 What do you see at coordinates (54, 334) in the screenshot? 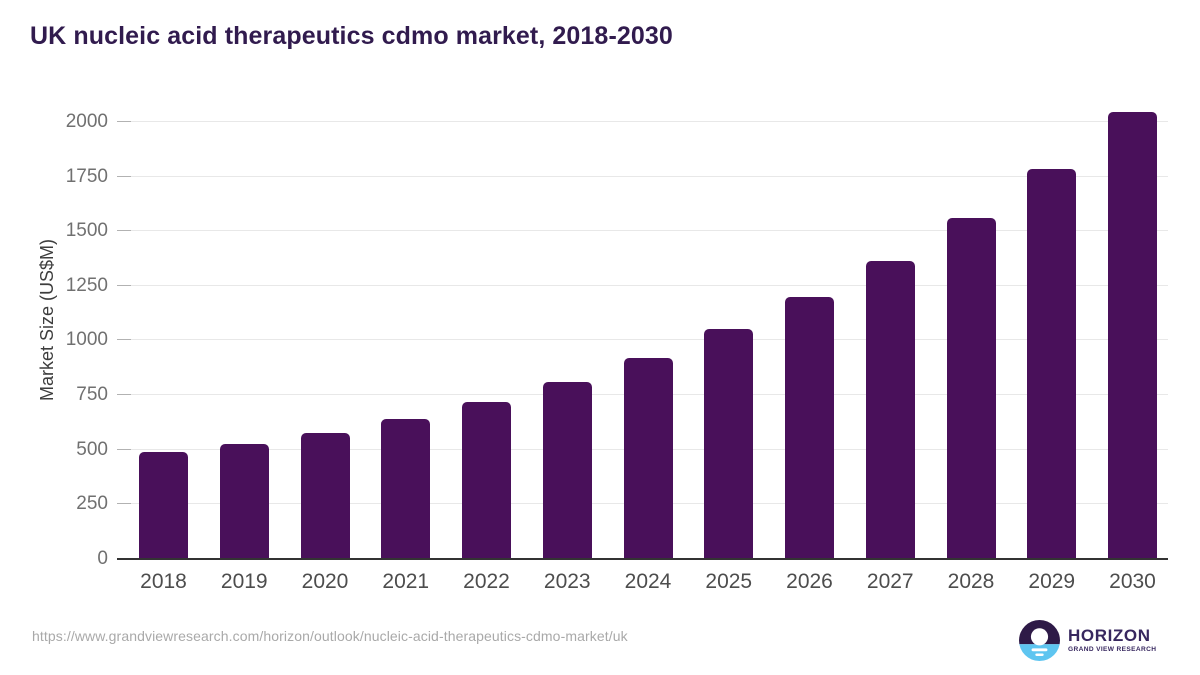
I see `y-axis-labels: 0 250 500 750 1000 1250 1500 1750 2000` at bounding box center [54, 334].